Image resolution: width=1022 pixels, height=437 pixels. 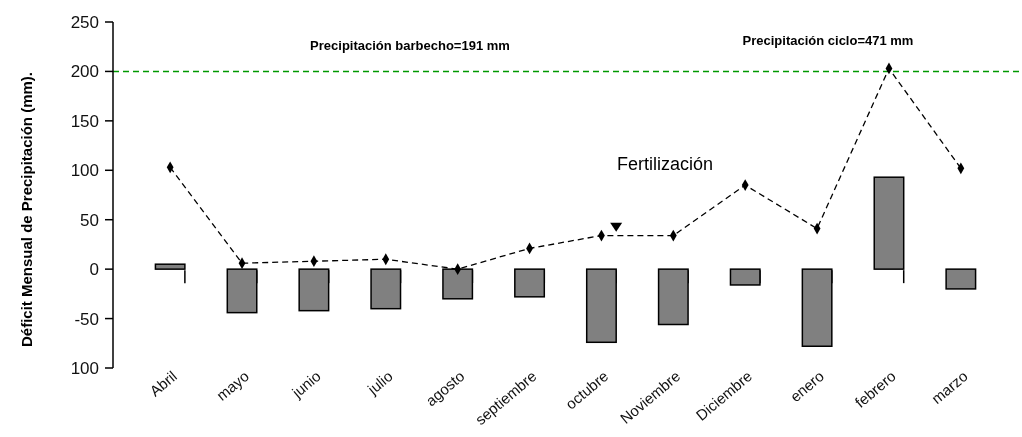 I want to click on y-tick-label: 250, so click(x=84, y=22).